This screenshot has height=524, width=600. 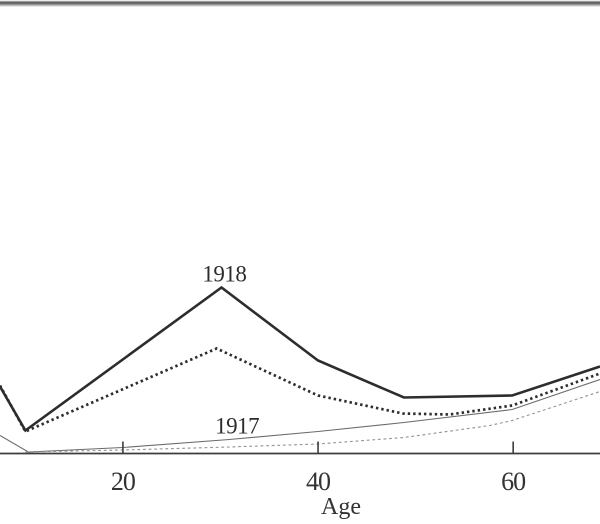 What do you see at coordinates (513, 481) in the screenshot?
I see `x-tick-label-60: 60` at bounding box center [513, 481].